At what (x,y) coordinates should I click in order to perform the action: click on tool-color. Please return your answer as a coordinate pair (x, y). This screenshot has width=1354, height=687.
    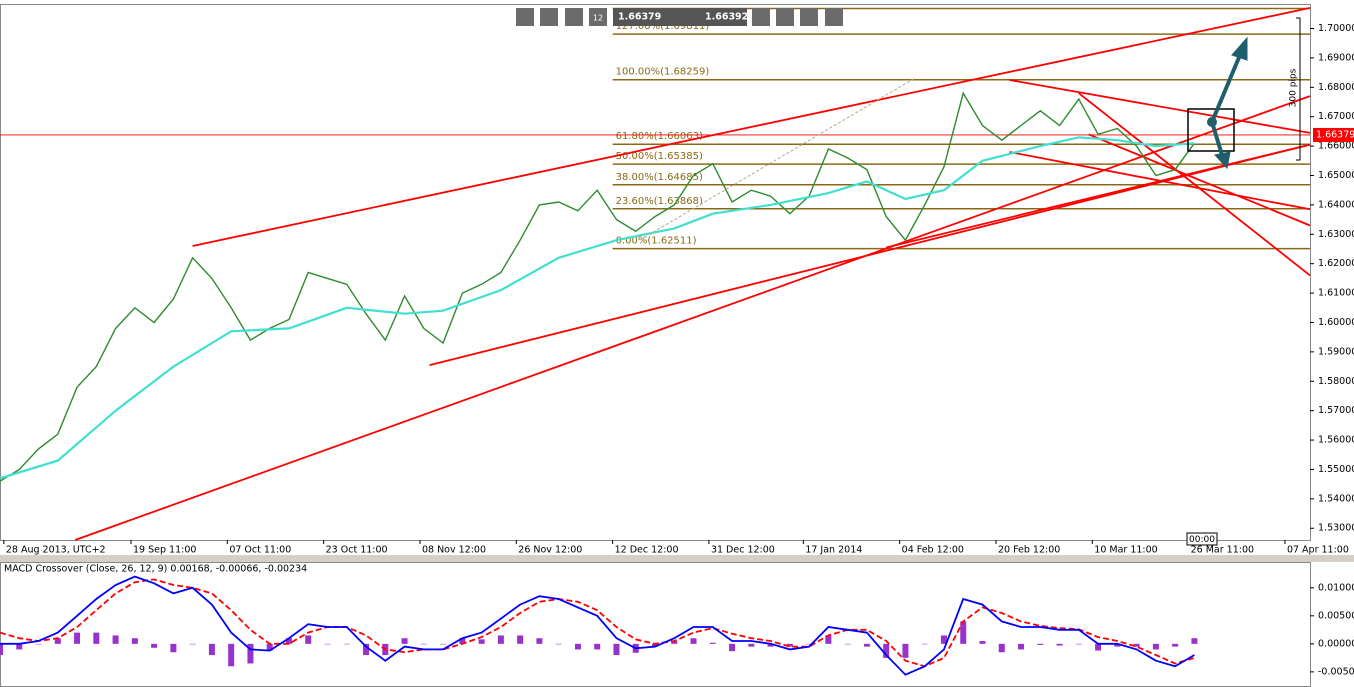
    Looking at the image, I should click on (809, 17).